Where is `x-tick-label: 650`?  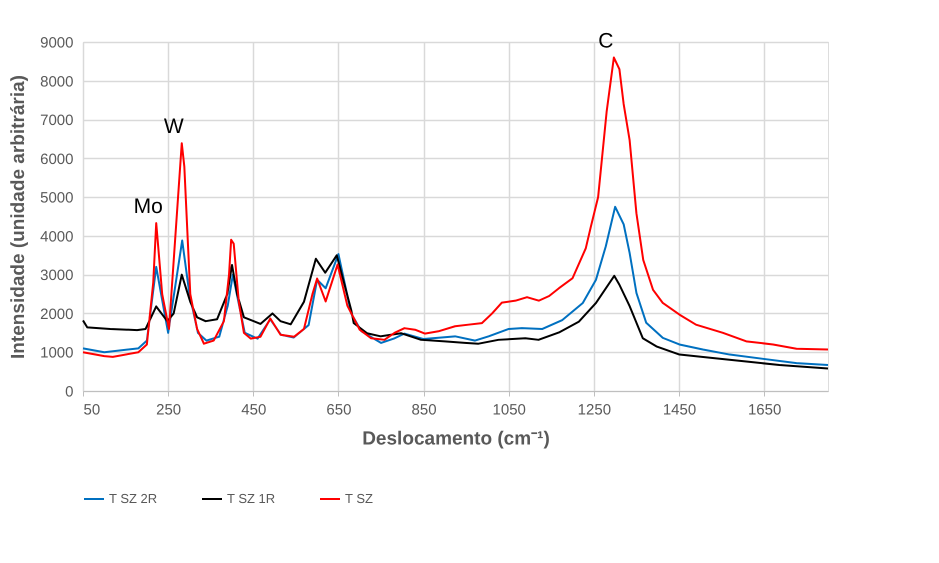 x-tick-label: 650 is located at coordinates (339, 410).